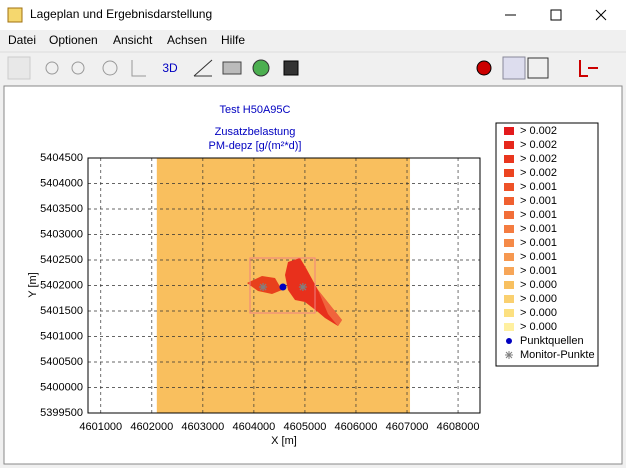  I want to click on y-tick-label: 5399500, so click(61, 413).